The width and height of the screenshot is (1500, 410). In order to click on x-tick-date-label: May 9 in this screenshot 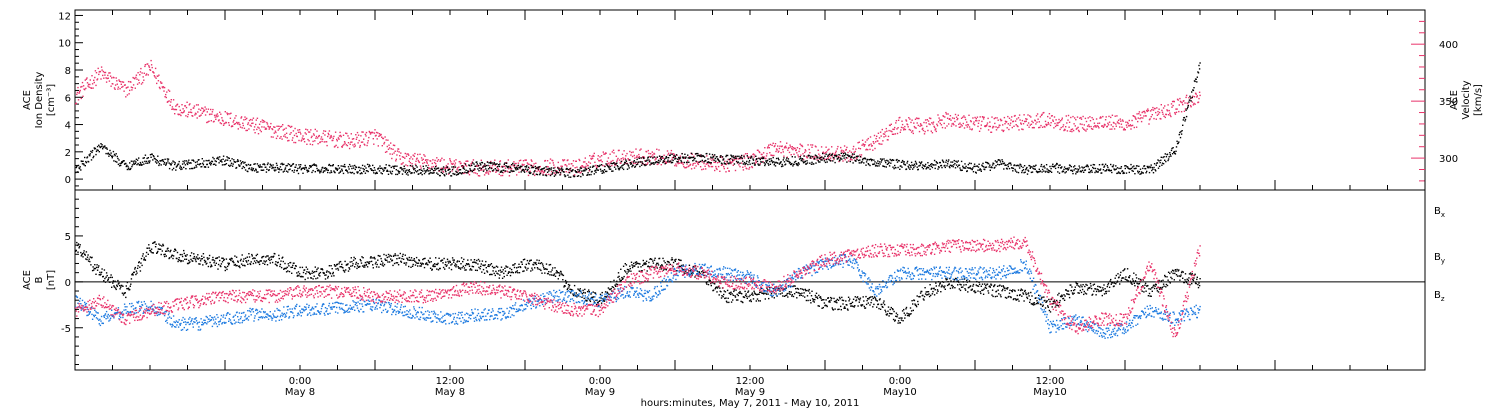, I will do `click(750, 392)`.